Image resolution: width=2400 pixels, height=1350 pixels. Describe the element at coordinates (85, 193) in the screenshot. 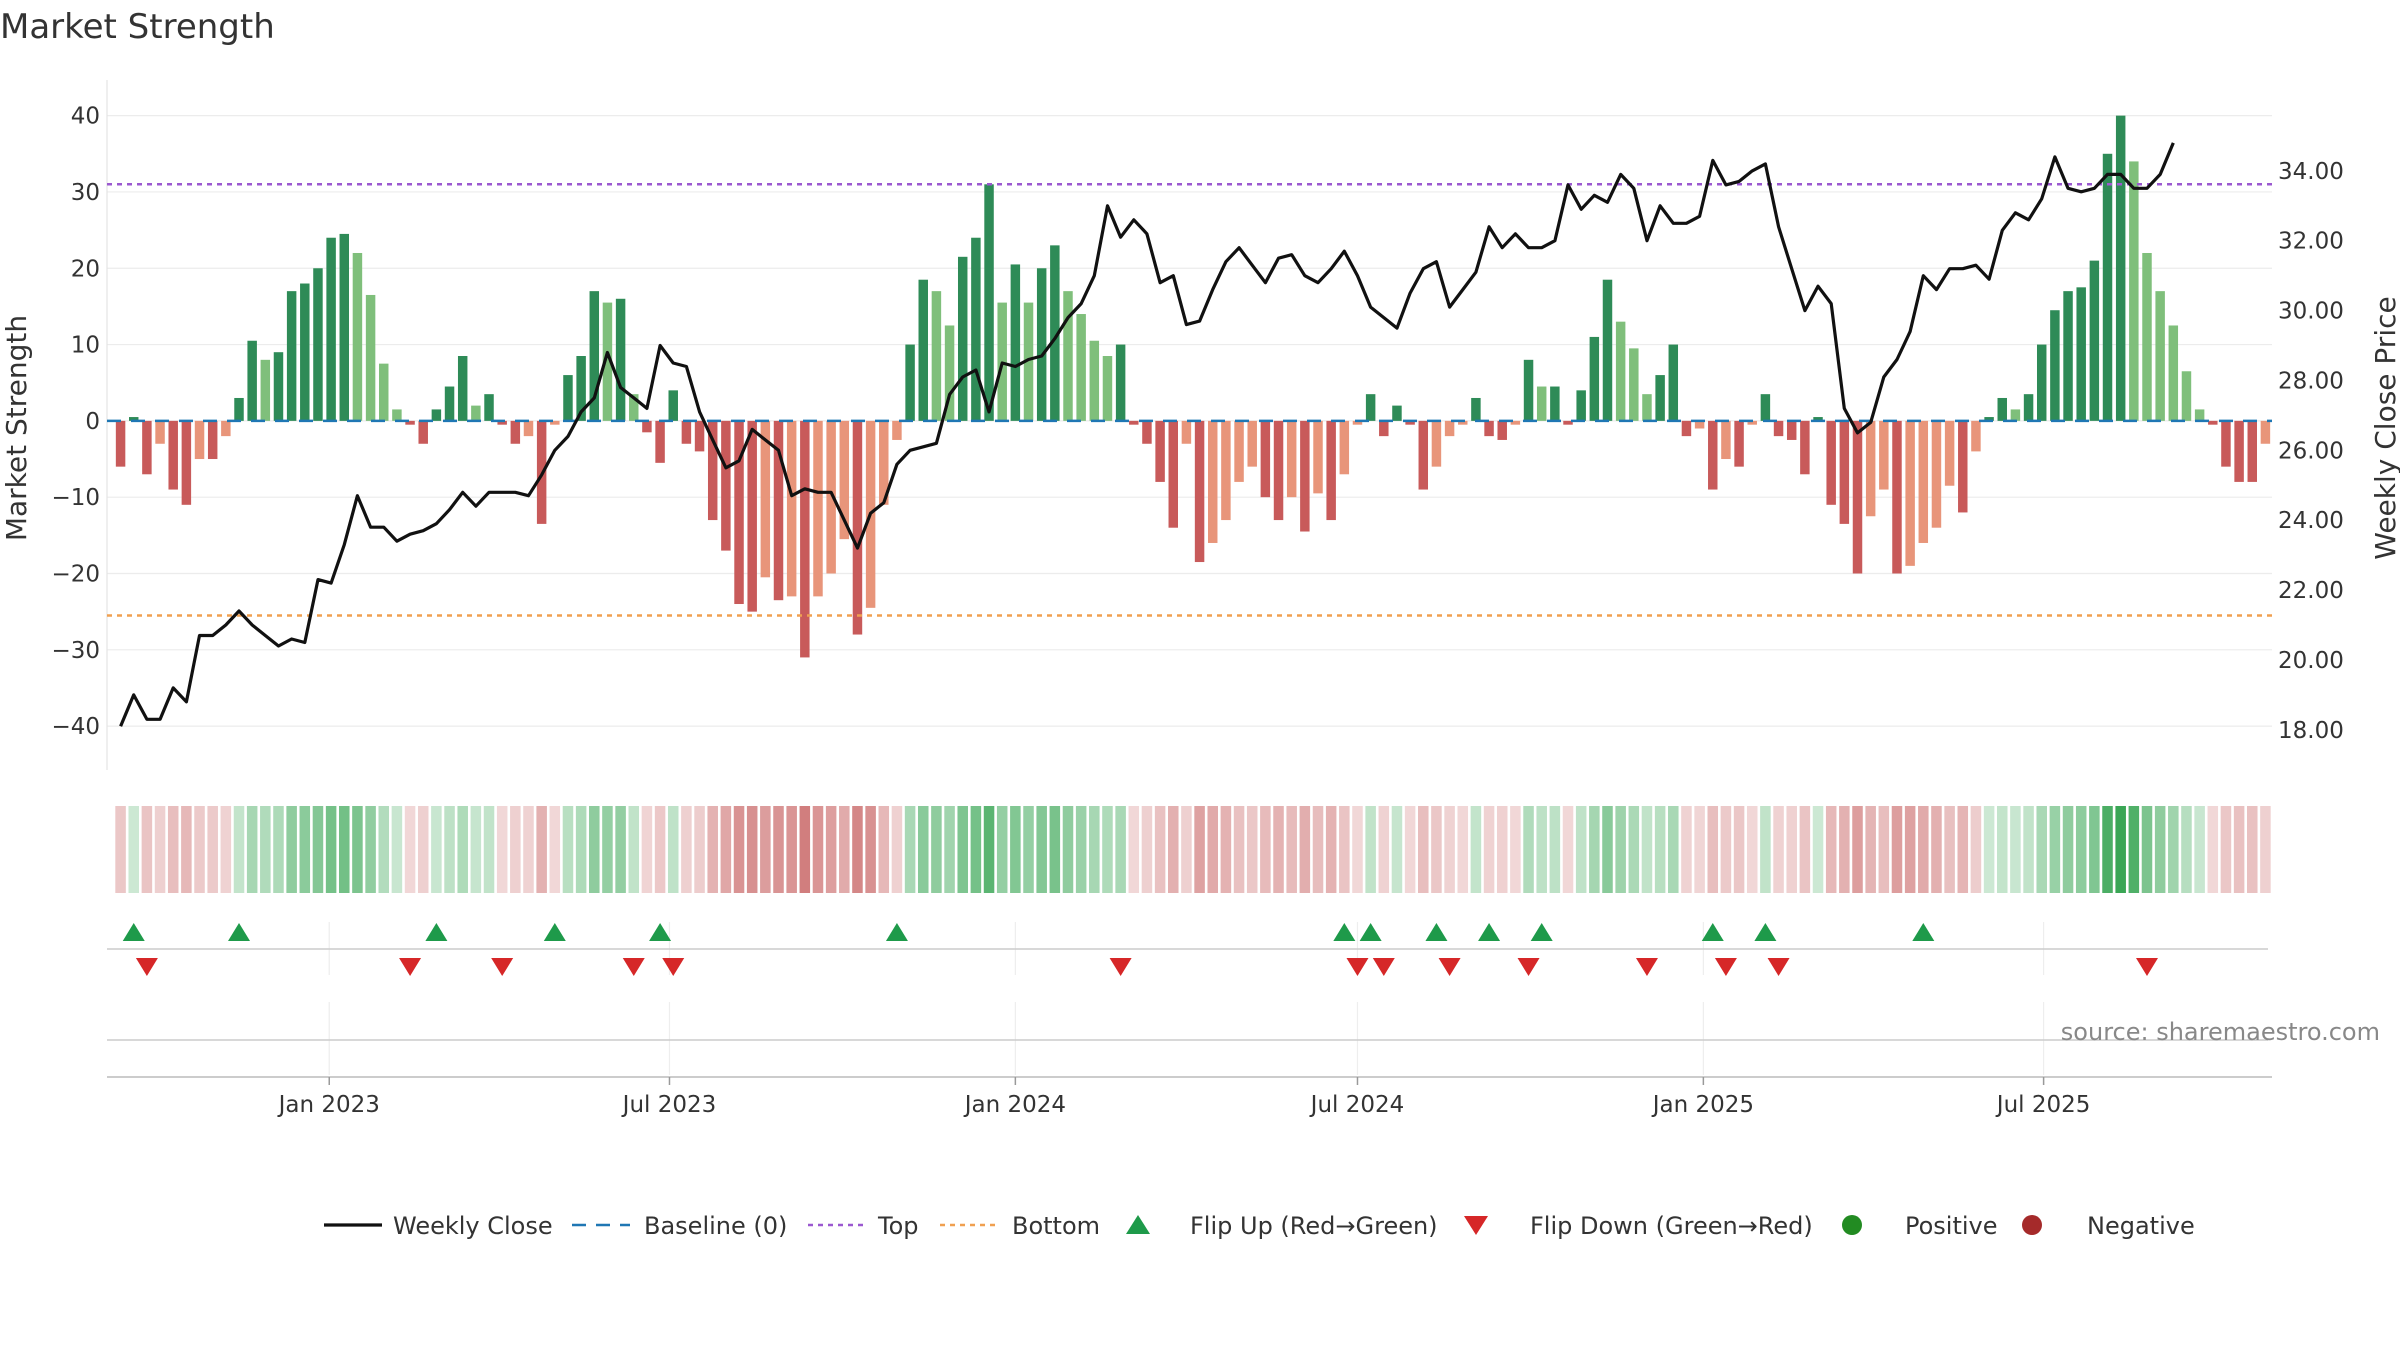

I see `y-tick-label-left: 30` at that location.